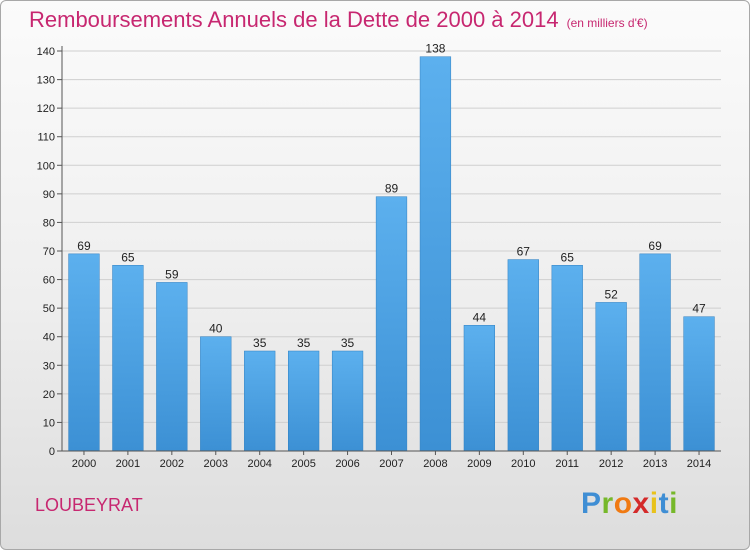 The image size is (750, 550). I want to click on data-label: 52, so click(611, 294).